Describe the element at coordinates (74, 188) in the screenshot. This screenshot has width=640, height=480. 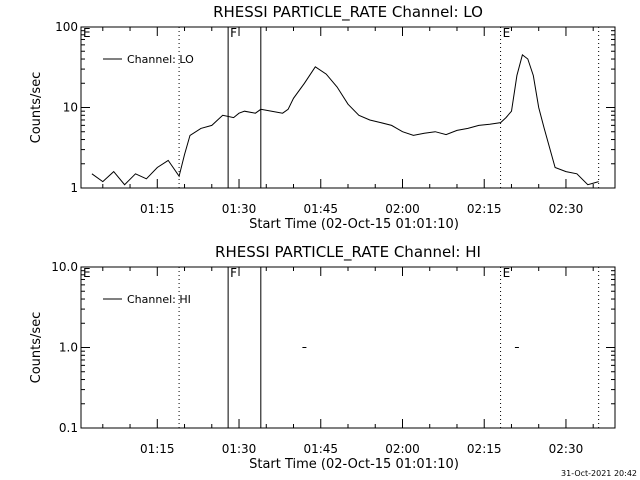
I see `y-tick-label: 1` at that location.